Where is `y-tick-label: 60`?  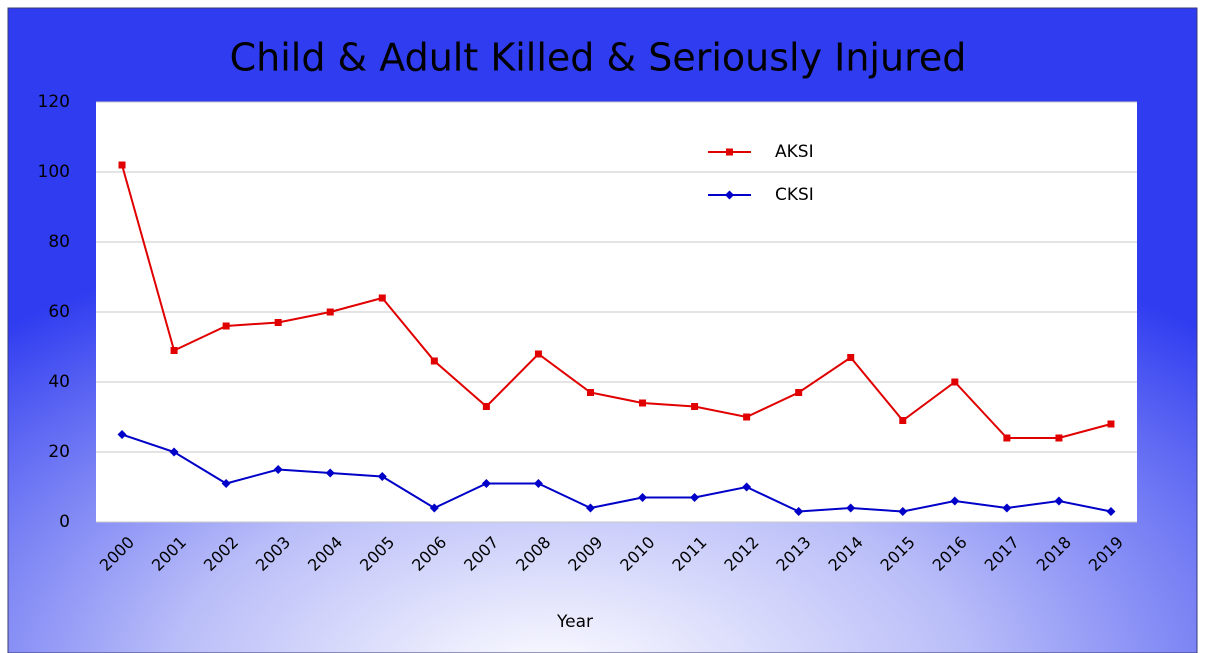 y-tick-label: 60 is located at coordinates (59, 312).